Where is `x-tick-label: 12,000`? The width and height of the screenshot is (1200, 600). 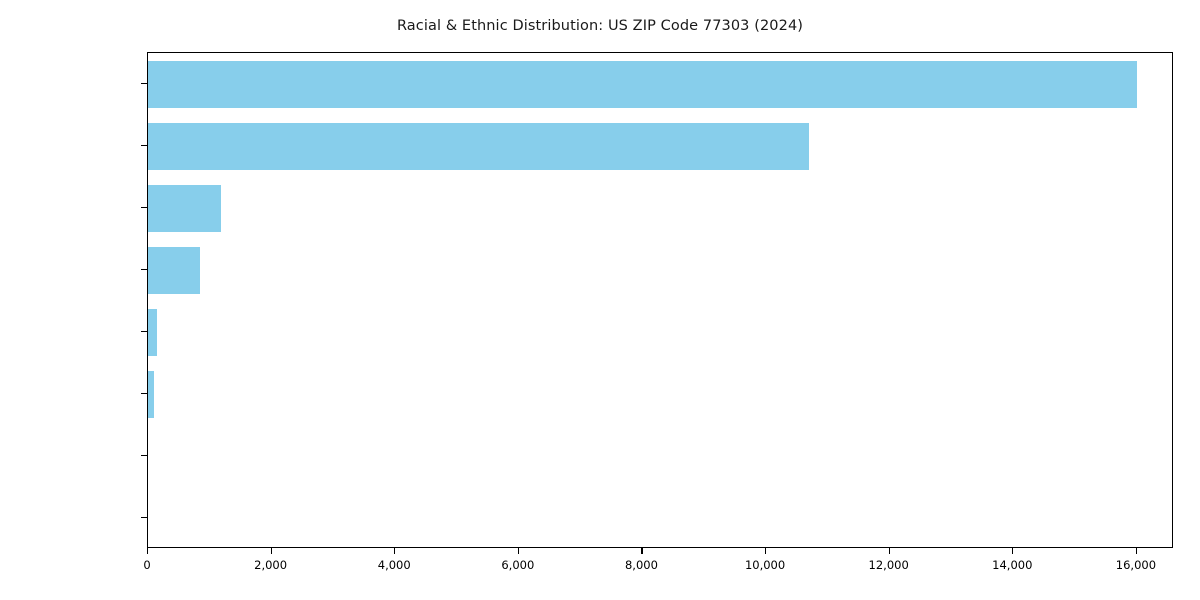 x-tick-label: 12,000 is located at coordinates (888, 565).